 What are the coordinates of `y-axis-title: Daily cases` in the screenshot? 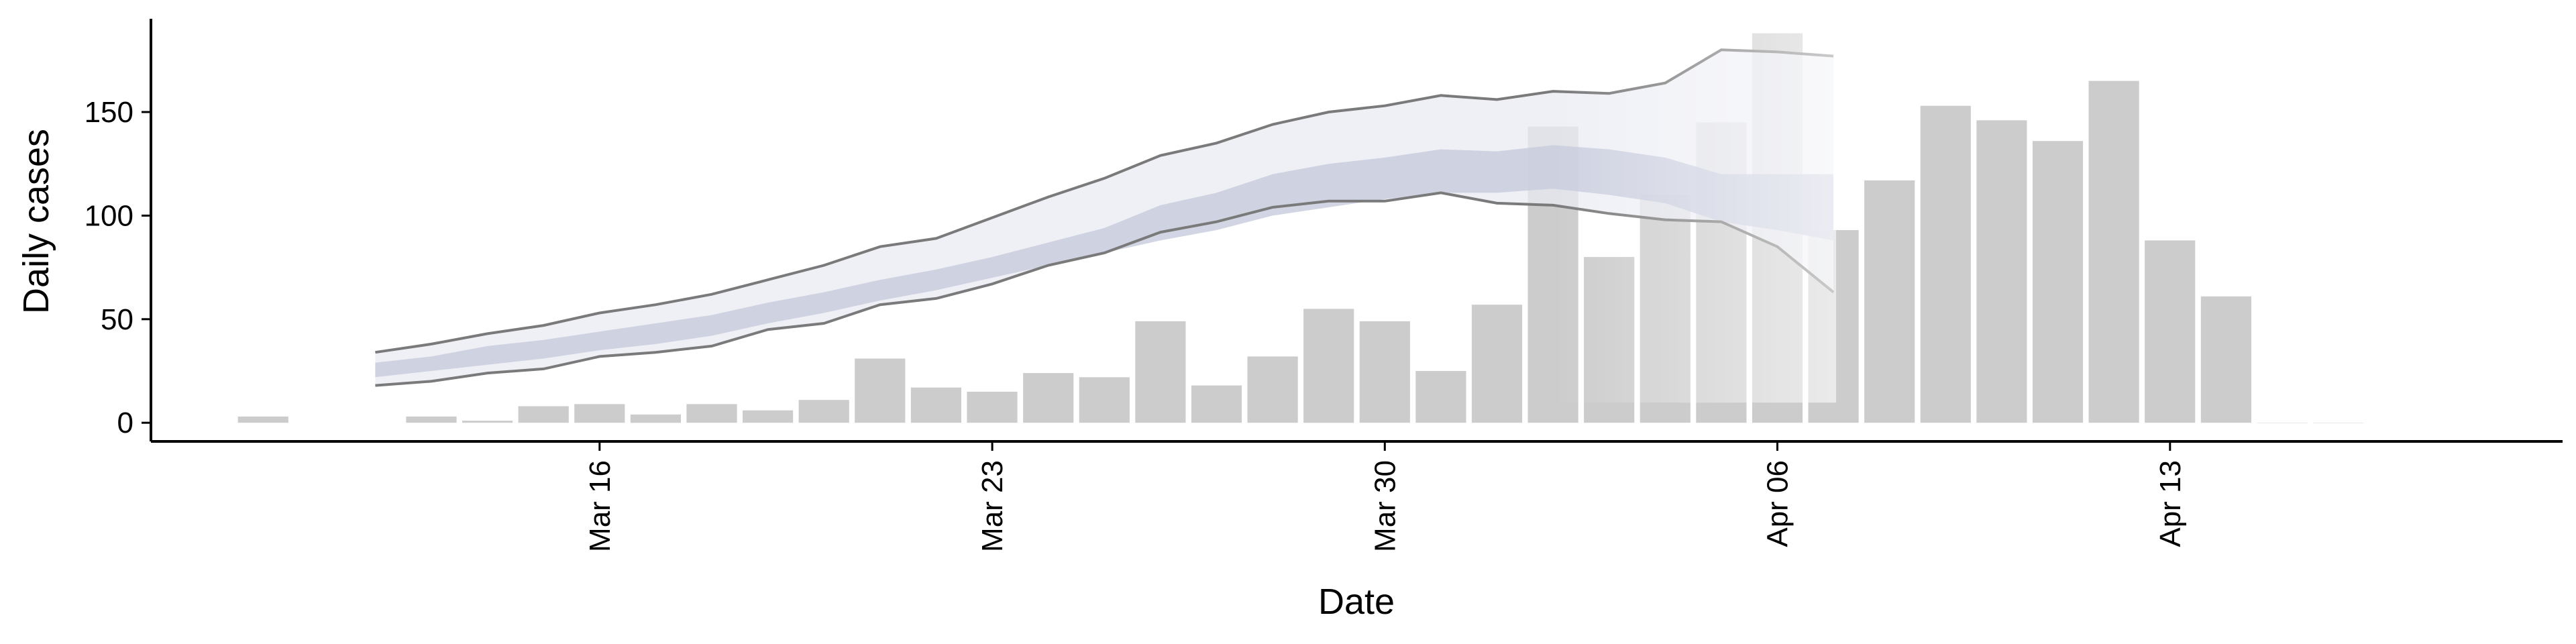 It's located at (36, 221).